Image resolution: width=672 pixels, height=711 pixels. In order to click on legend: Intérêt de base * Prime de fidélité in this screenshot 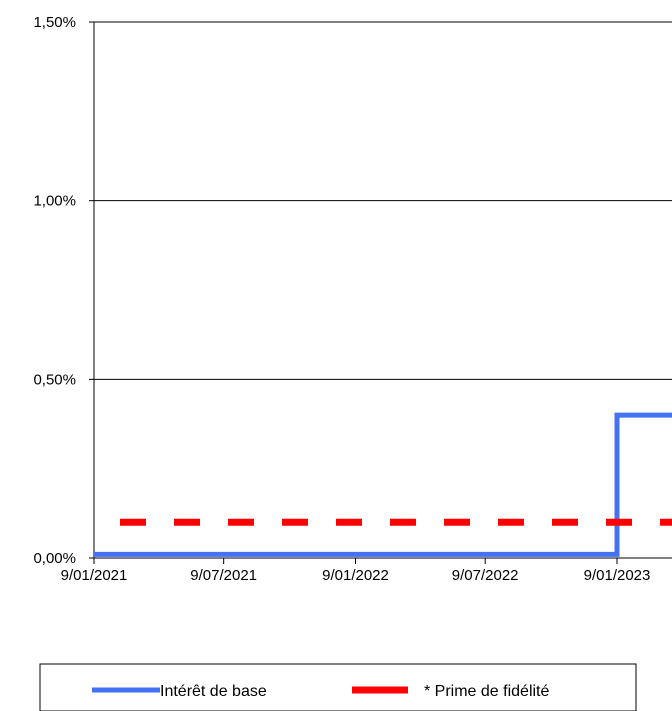, I will do `click(338, 687)`.